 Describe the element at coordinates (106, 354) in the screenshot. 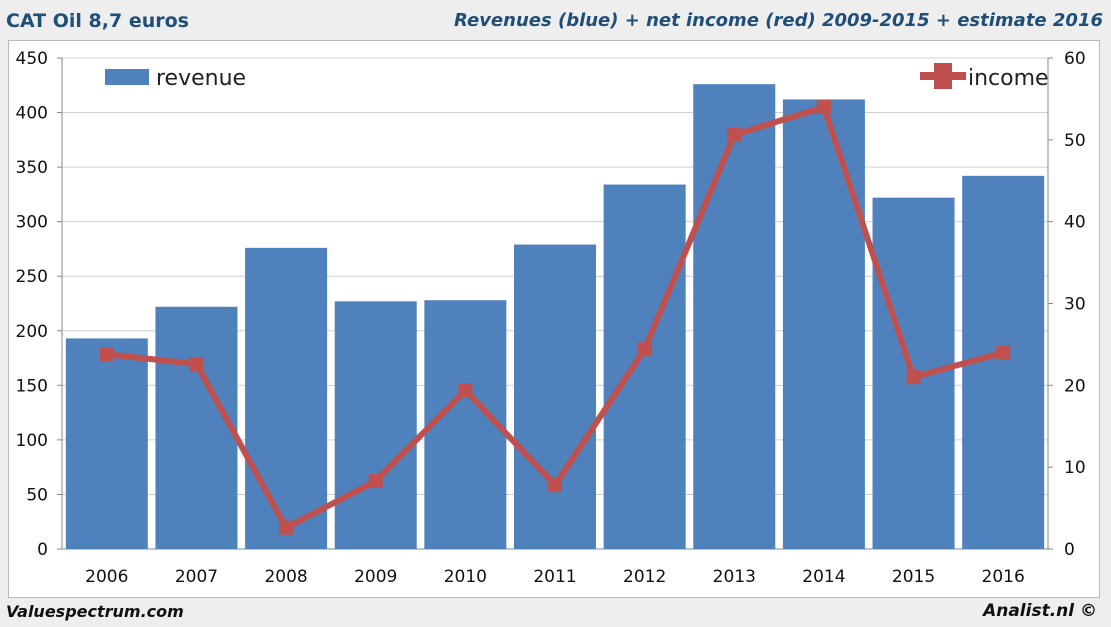

I see `income-point-2006` at that location.